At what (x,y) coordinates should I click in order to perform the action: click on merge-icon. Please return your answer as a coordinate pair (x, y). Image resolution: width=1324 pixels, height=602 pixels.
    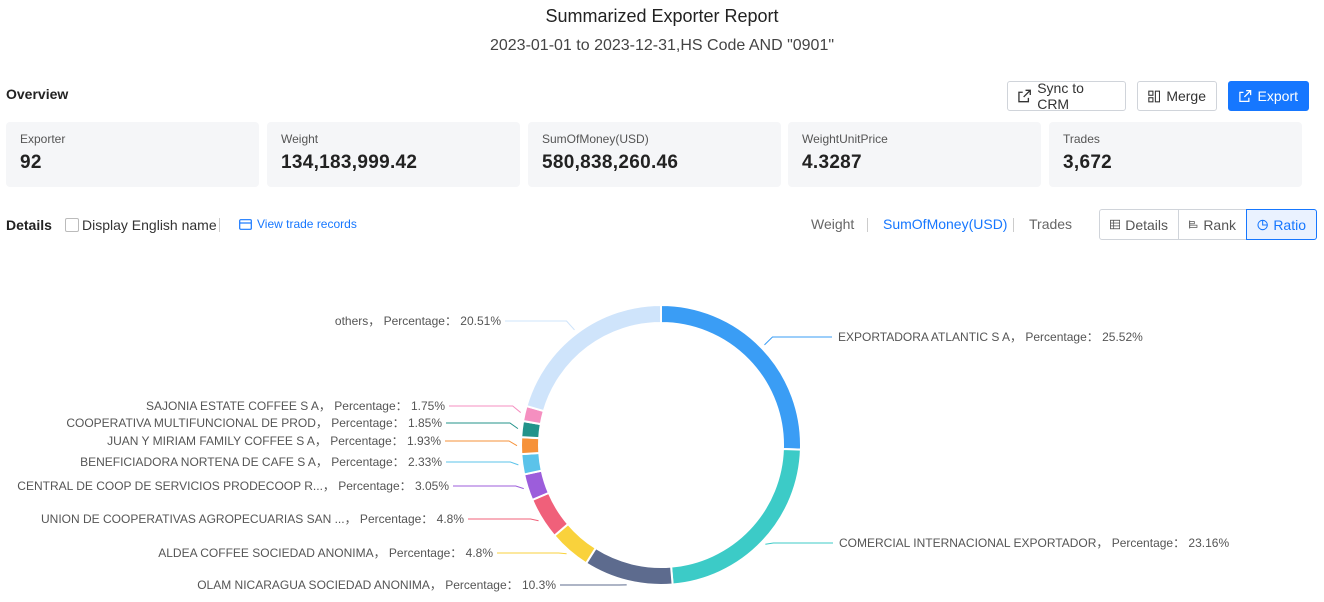
    Looking at the image, I should click on (1154, 96).